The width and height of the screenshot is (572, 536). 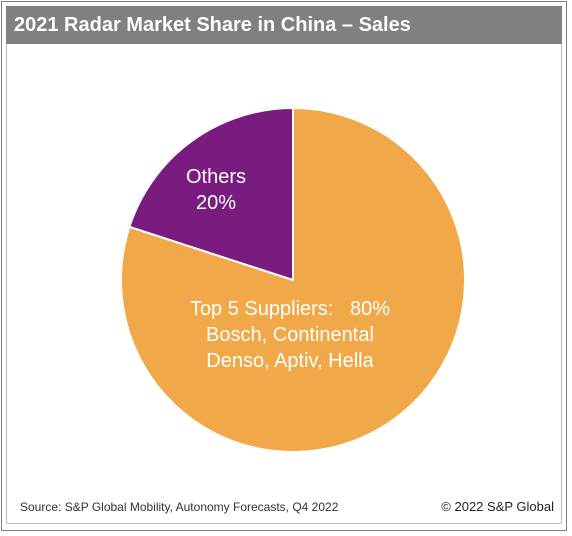 I want to click on pie-label-line: Denso, Aptiv, Hella, so click(x=290, y=361).